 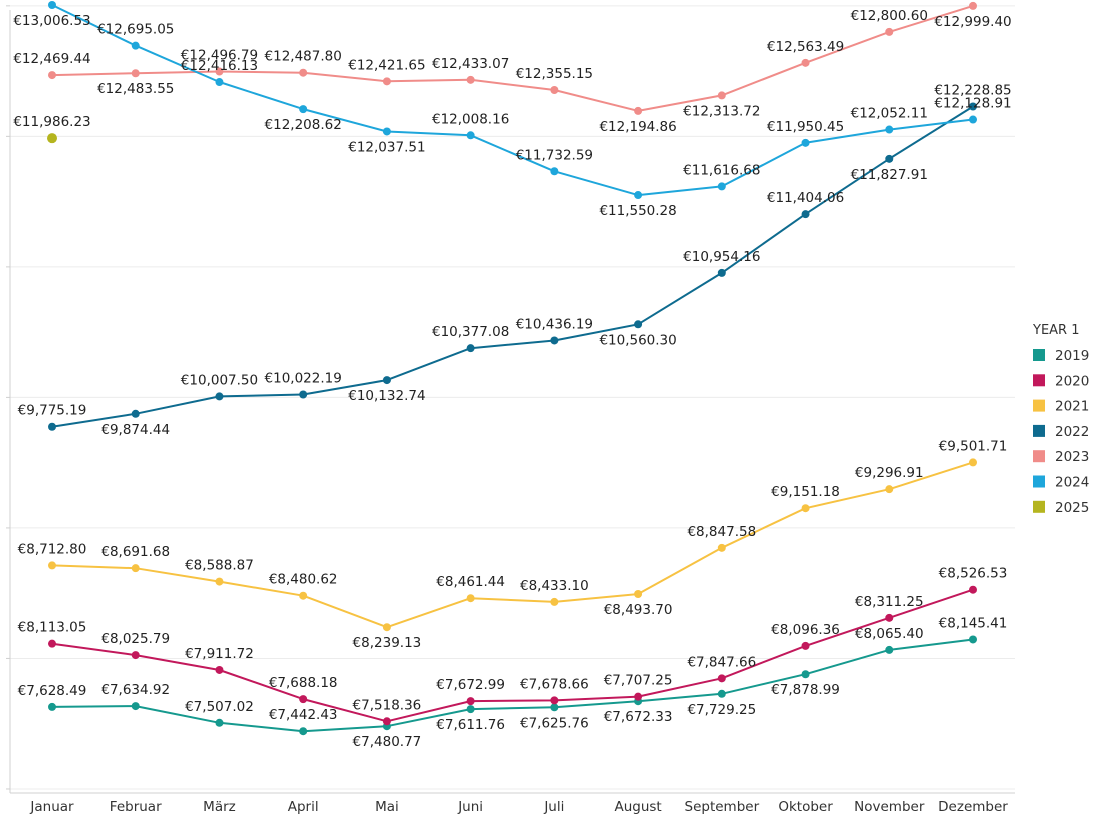 What do you see at coordinates (805, 492) in the screenshot?
I see `data-label-2021: €9,151.18` at bounding box center [805, 492].